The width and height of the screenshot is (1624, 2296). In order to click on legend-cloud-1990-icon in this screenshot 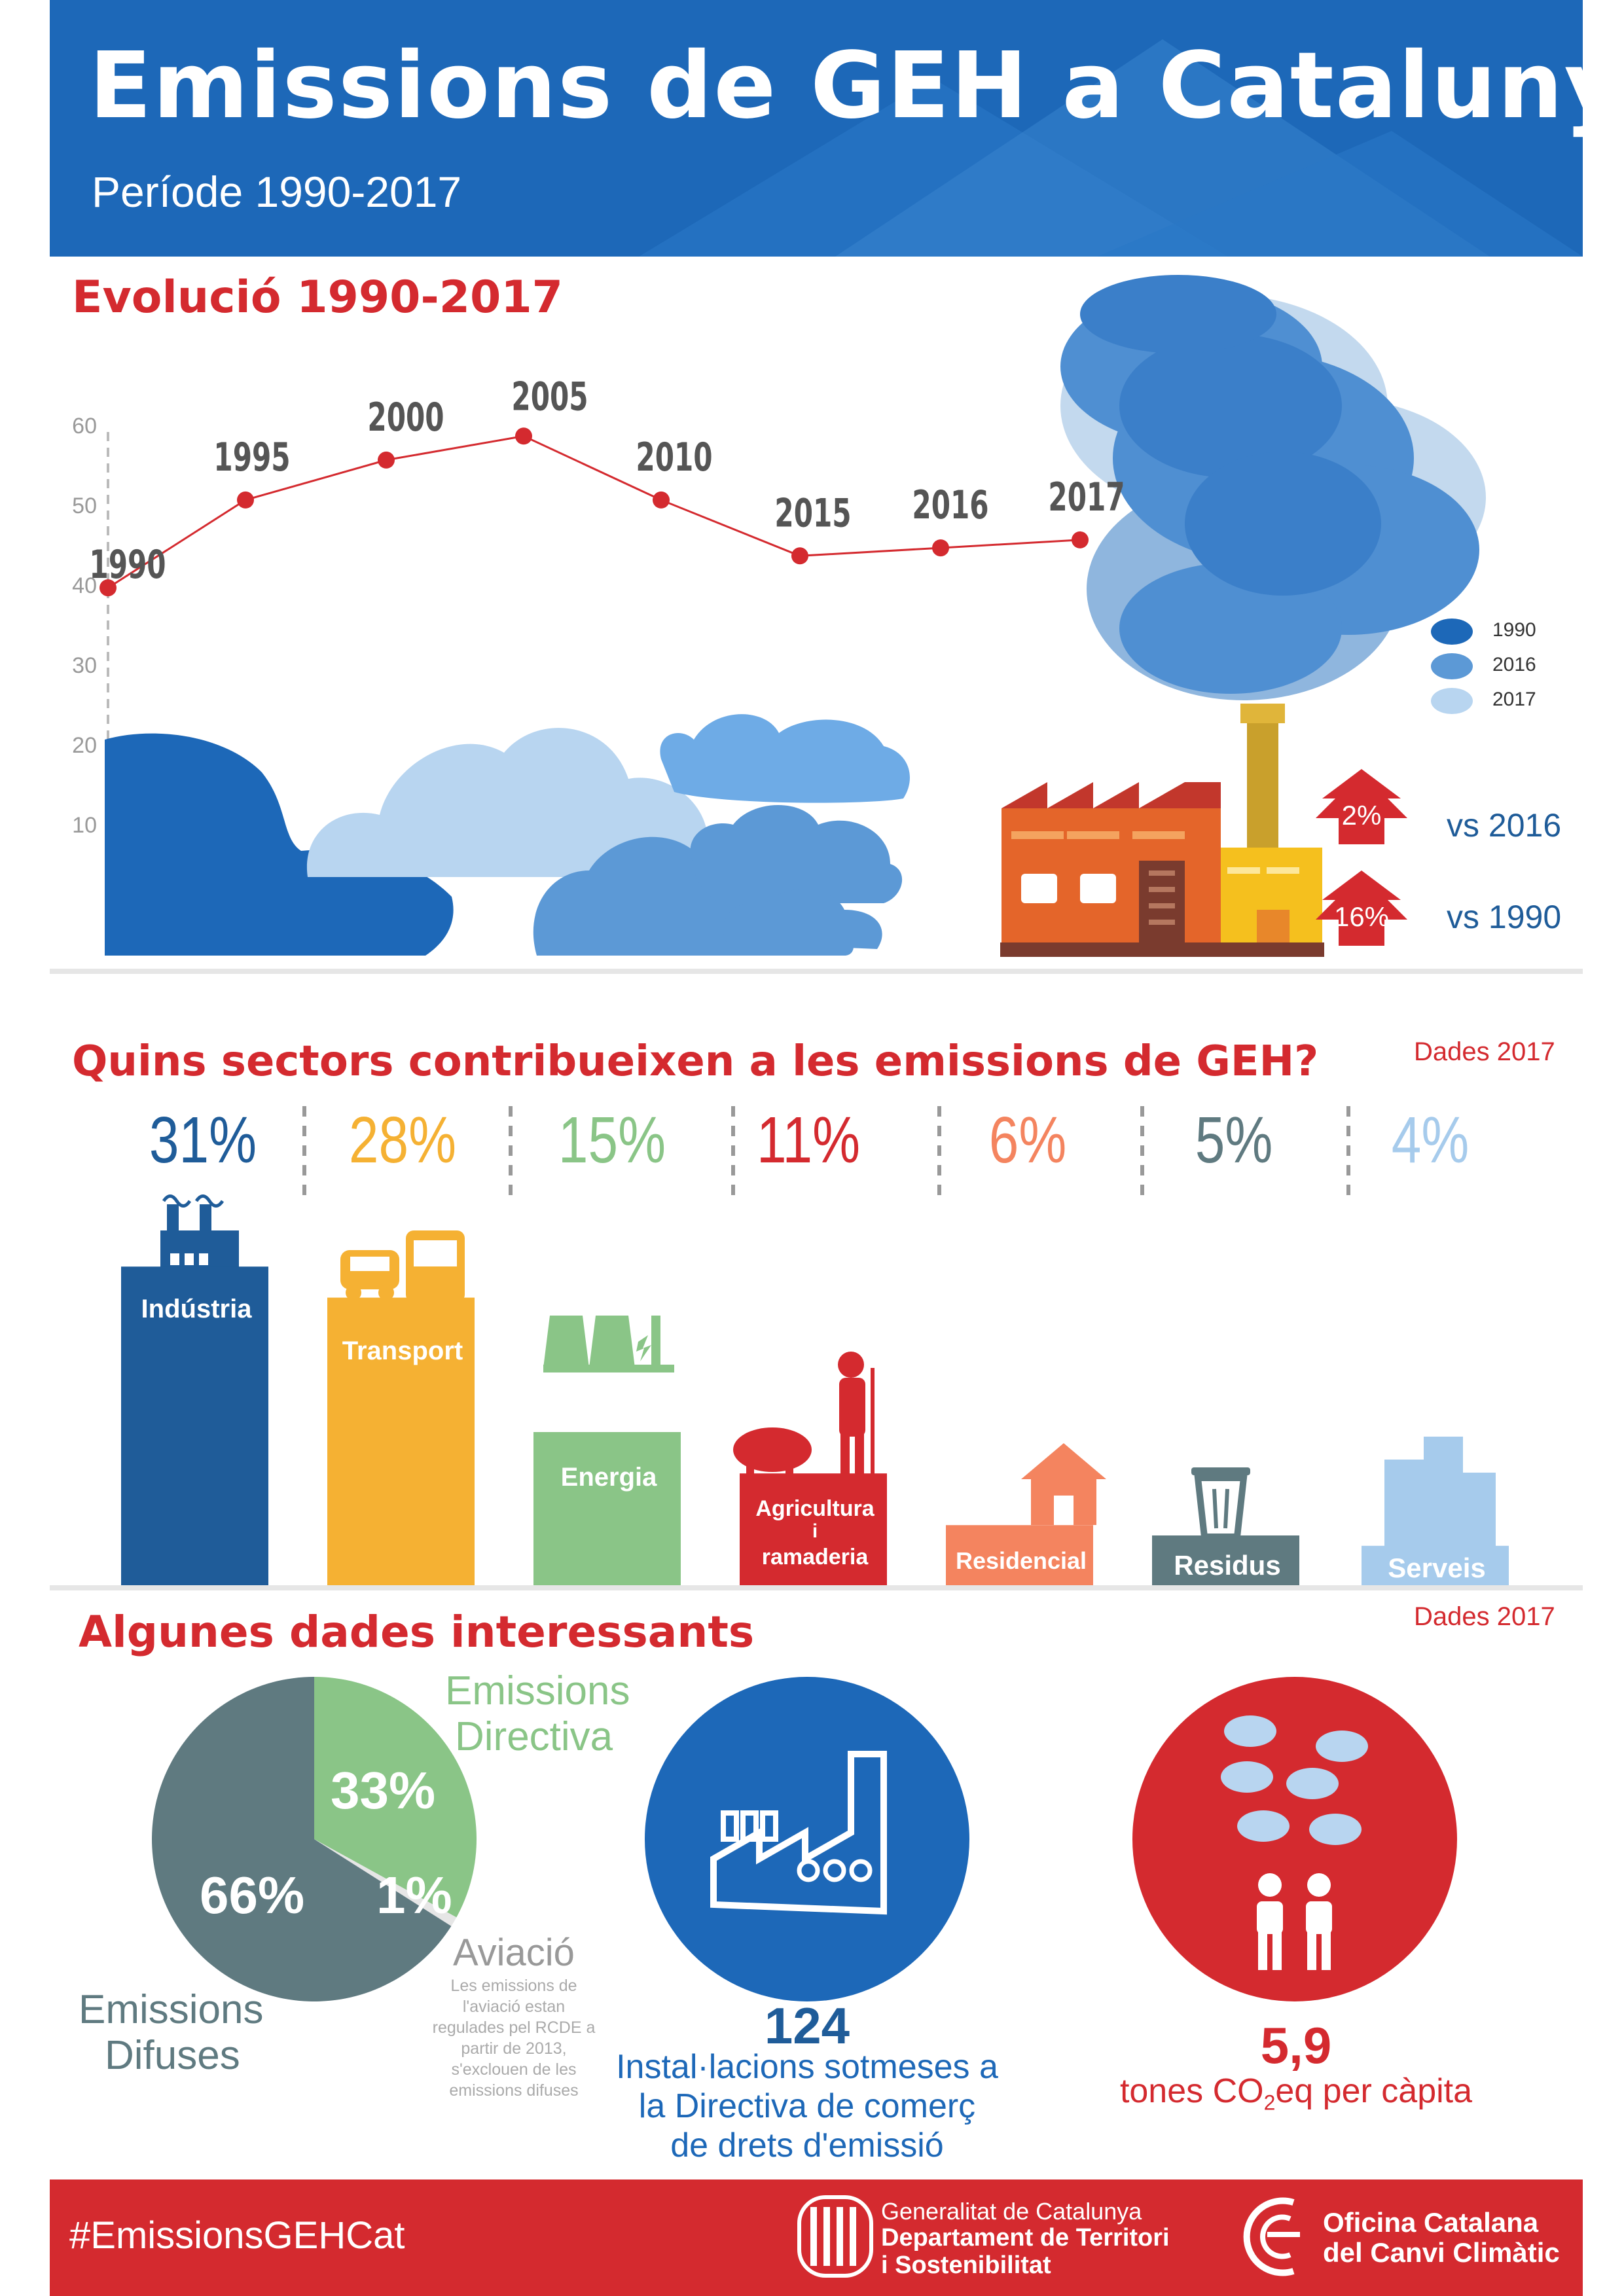, I will do `click(1452, 632)`.